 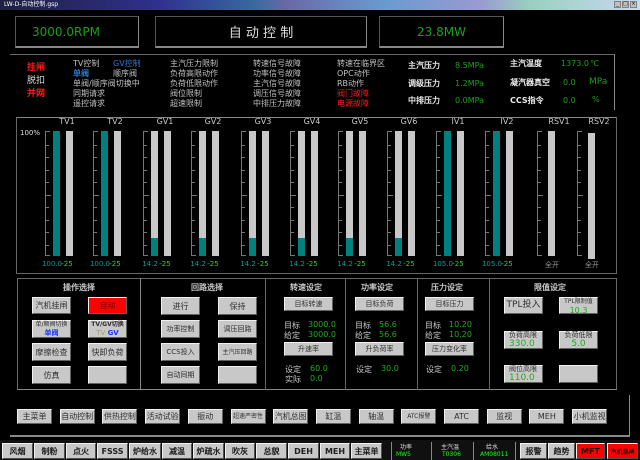 I want to click on status-indicator: RB动作, so click(x=351, y=83).